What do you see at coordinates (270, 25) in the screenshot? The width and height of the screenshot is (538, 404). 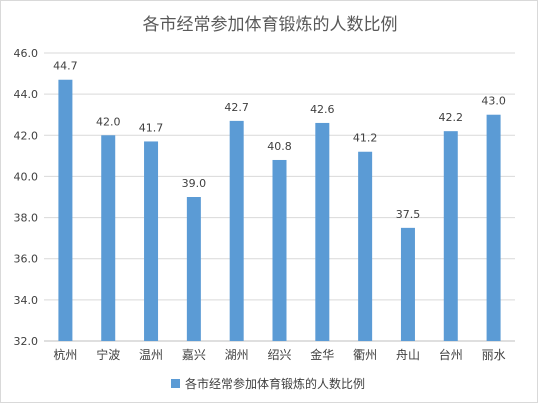 I see `chart-title: 各市经常参加体育锻炼的人数比例` at bounding box center [270, 25].